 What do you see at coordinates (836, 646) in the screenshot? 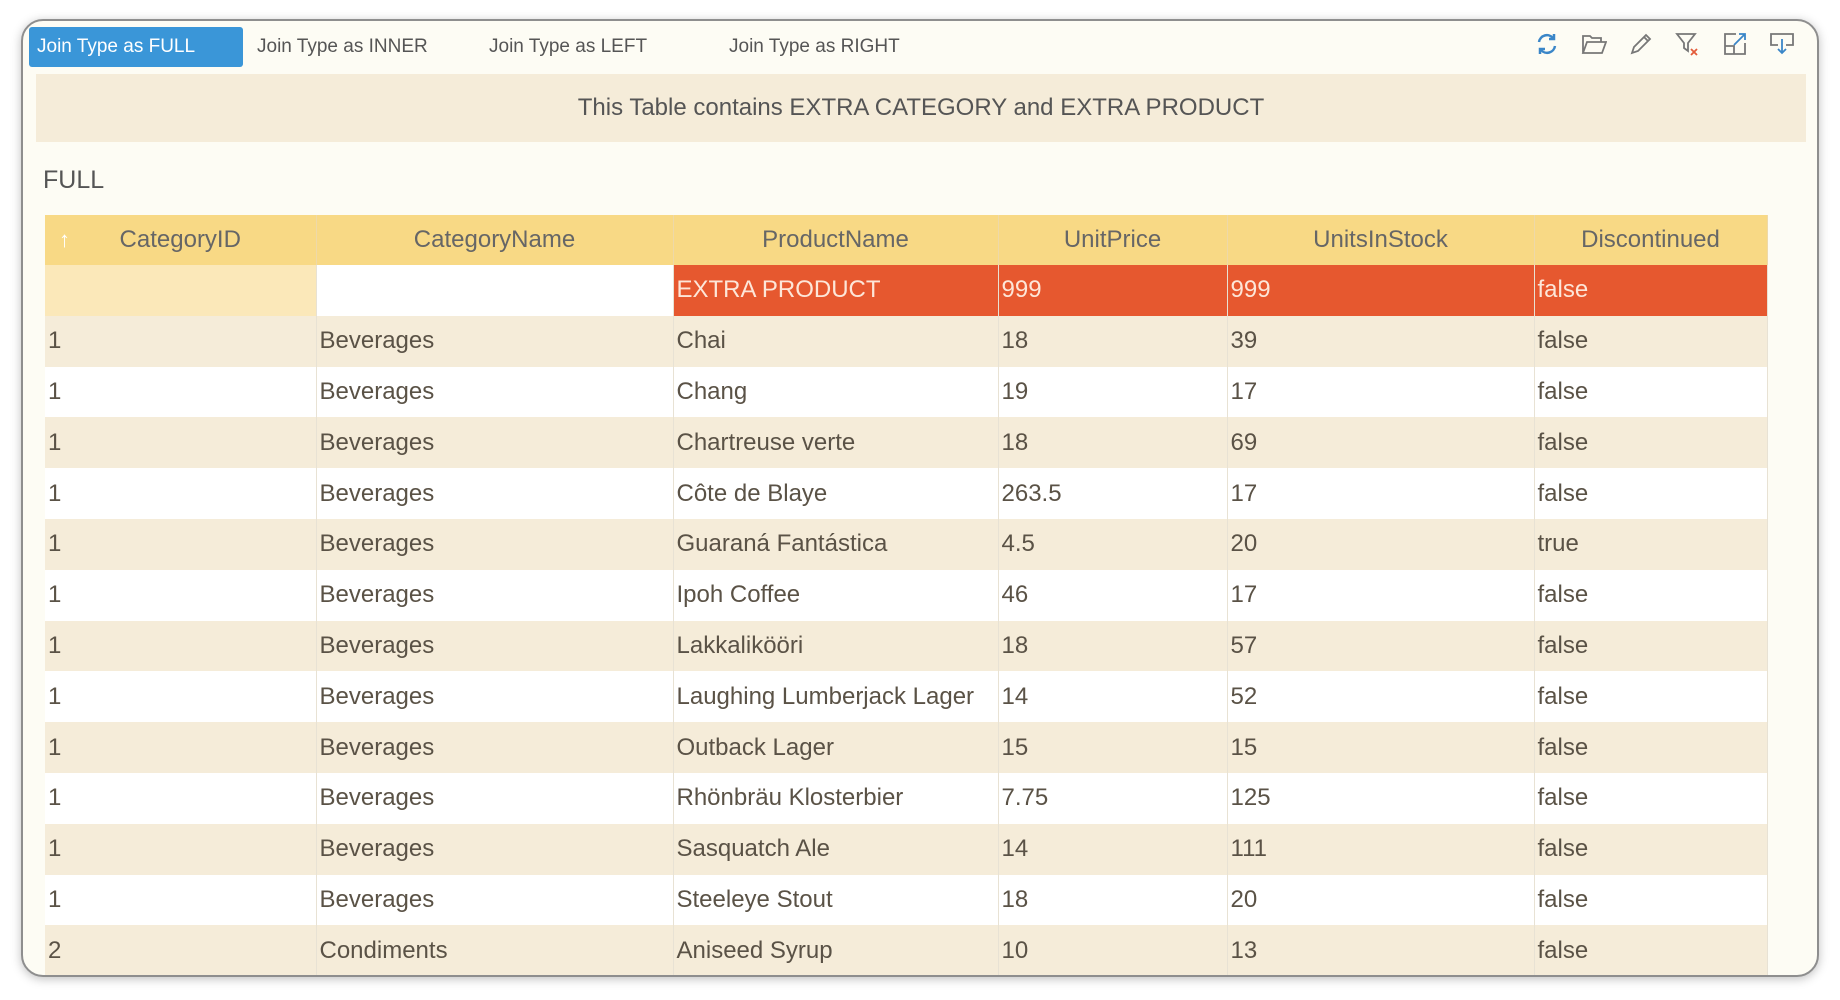
I see `cell-productname: Lakkalikööri` at bounding box center [836, 646].